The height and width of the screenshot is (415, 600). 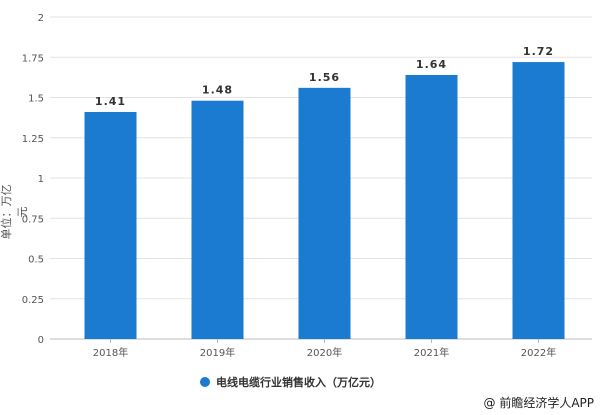 I want to click on x-tick-label: 2020年, so click(x=324, y=352).